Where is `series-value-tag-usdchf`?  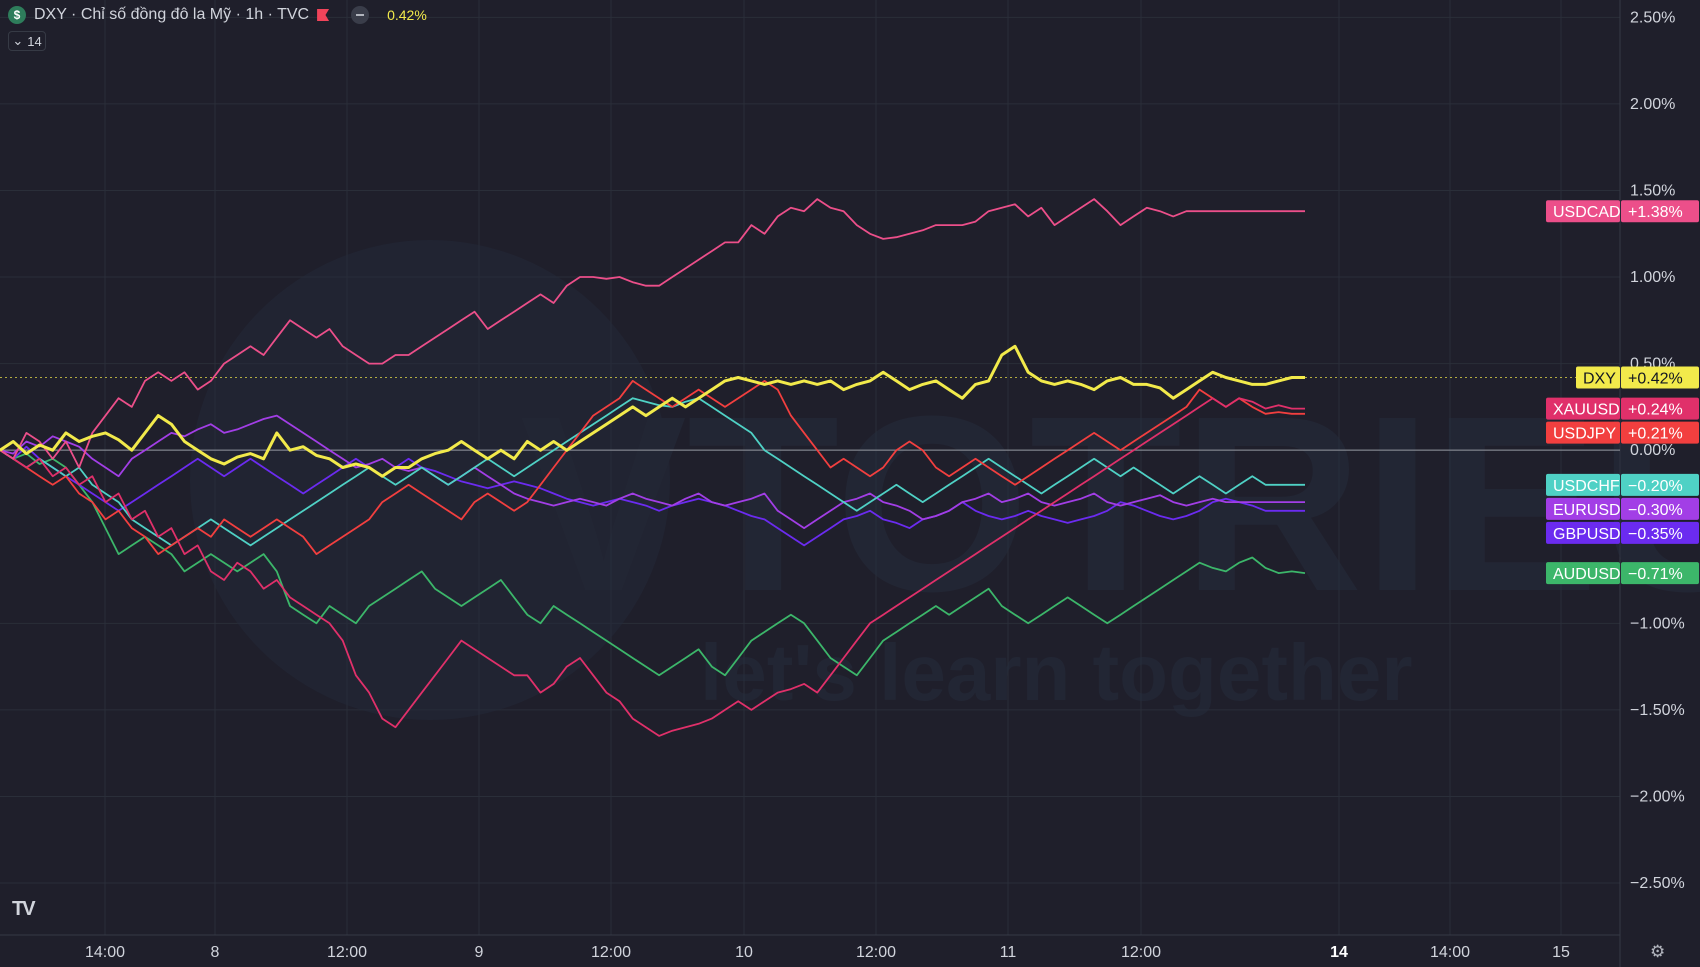 series-value-tag-usdchf is located at coordinates (1660, 484).